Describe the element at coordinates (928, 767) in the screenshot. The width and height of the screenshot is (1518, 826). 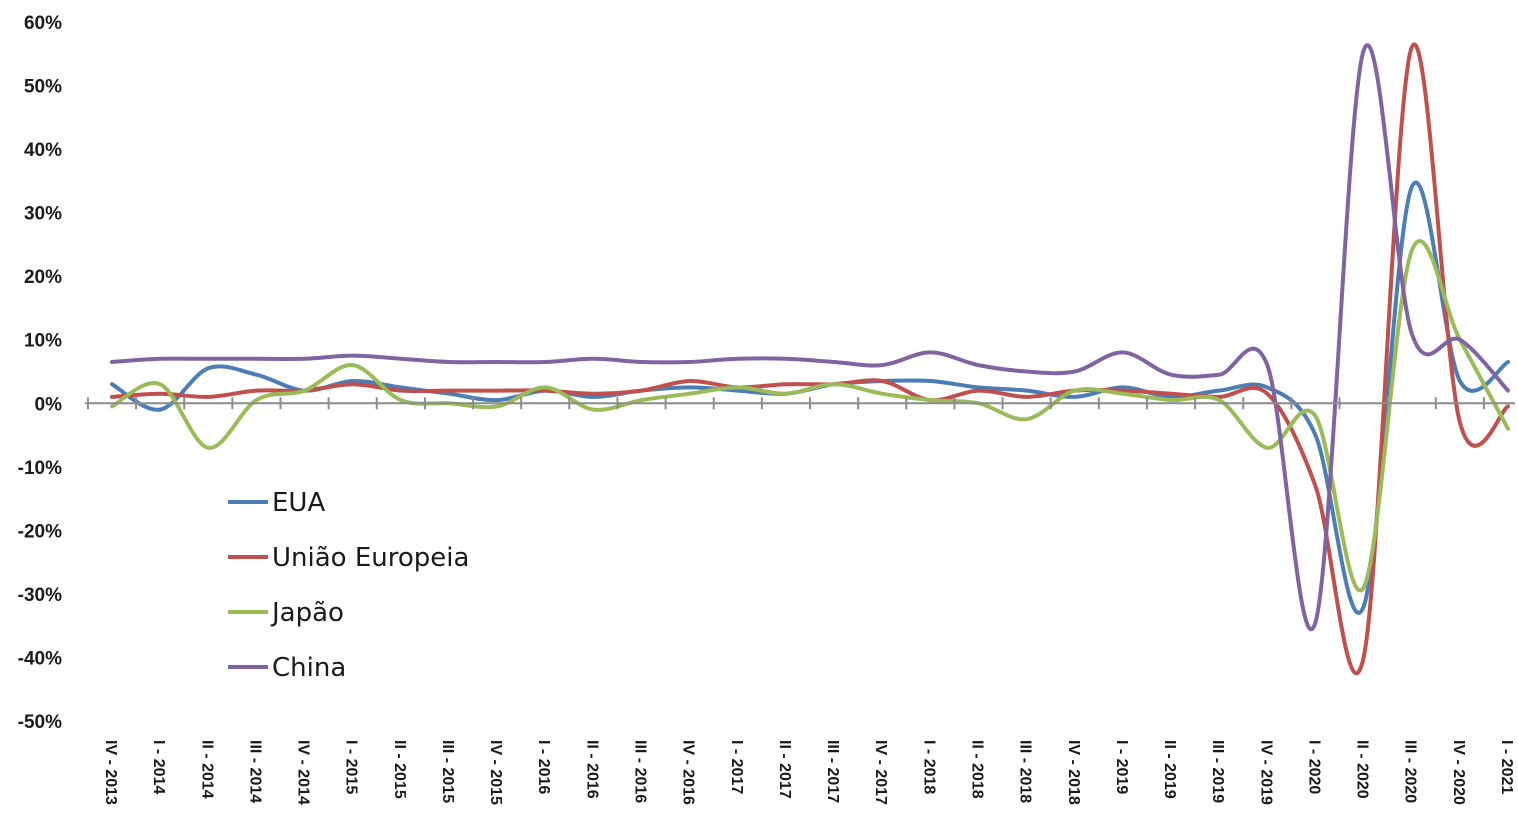
I see `x-tick-label: I - 2018` at that location.